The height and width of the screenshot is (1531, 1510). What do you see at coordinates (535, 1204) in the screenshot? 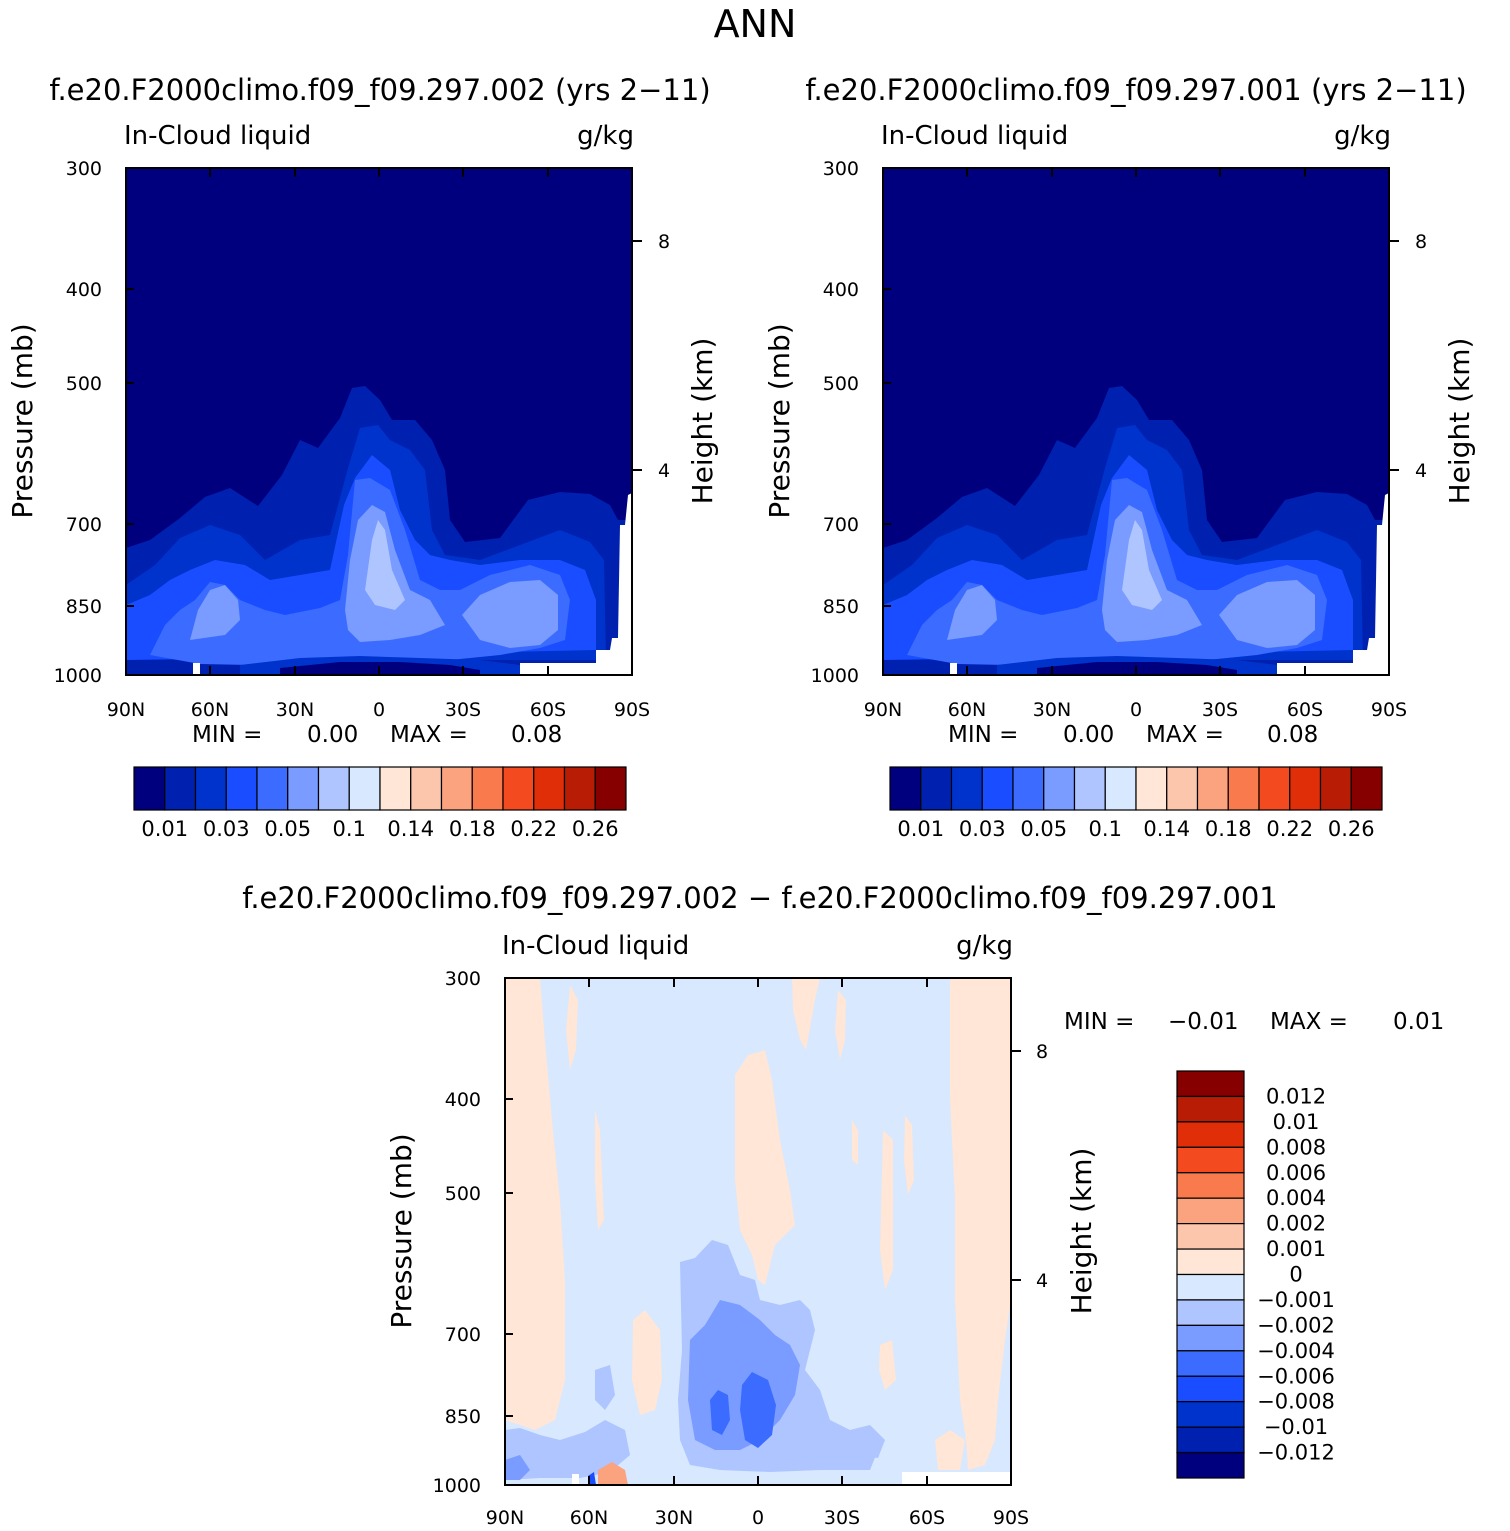
I see `positive-region` at bounding box center [535, 1204].